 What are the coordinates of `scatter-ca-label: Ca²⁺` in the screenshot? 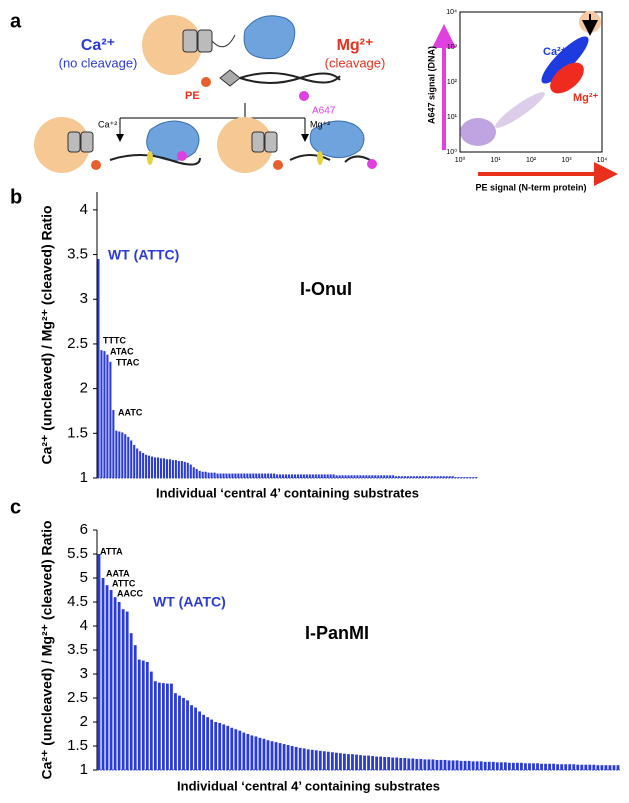 It's located at (555, 52).